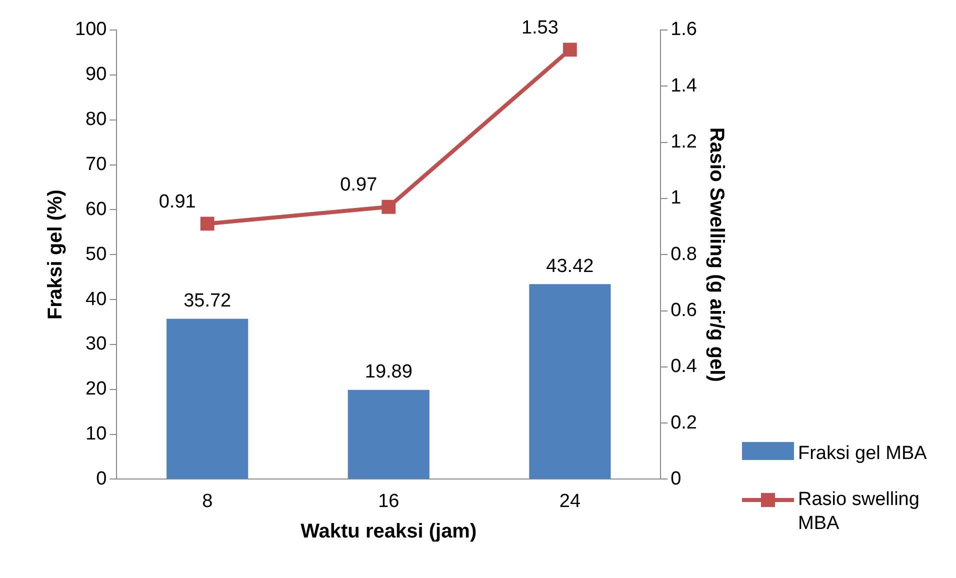  I want to click on y-tick-label: 40, so click(96, 299).